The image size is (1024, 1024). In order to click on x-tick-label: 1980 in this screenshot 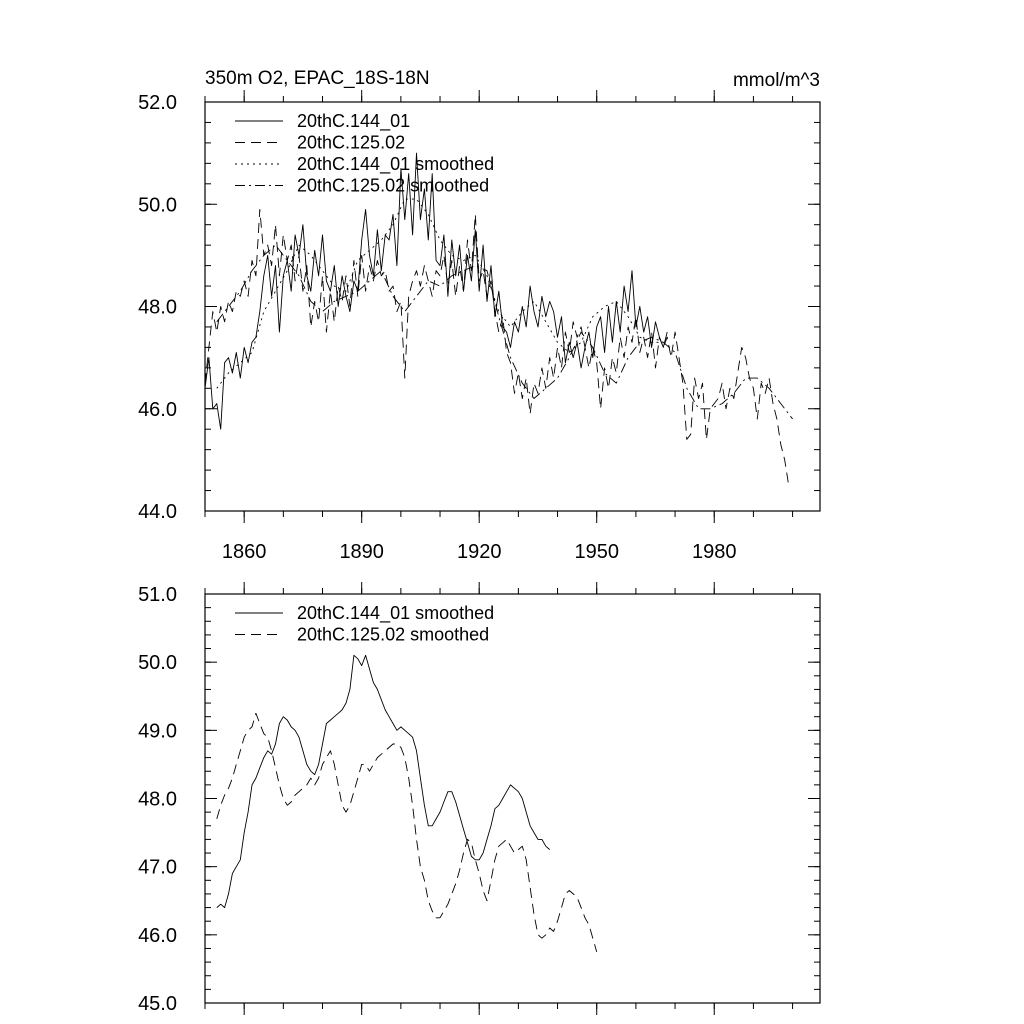, I will do `click(714, 552)`.